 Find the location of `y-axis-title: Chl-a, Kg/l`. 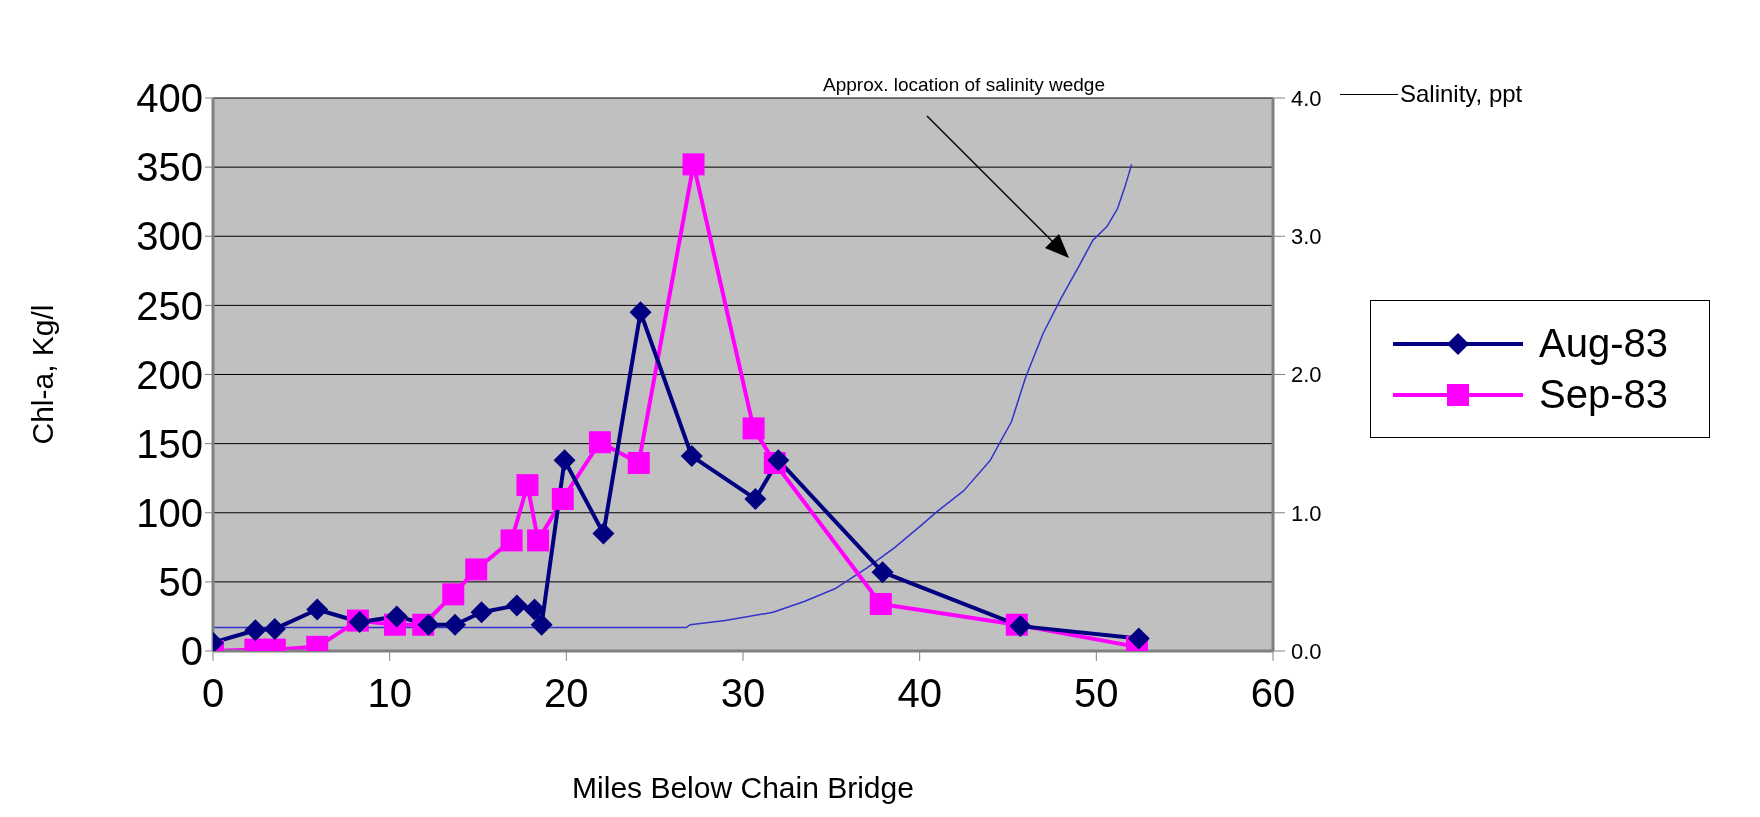

y-axis-title: Chl-a, Kg/l is located at coordinates (42, 374).